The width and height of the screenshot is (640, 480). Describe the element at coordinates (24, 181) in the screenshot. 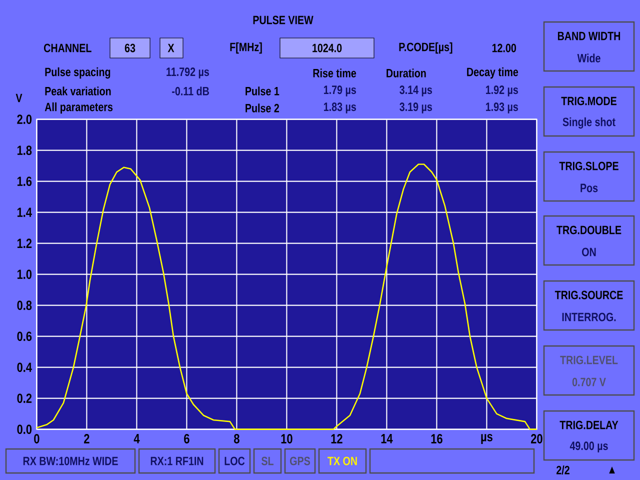

I see `y-tick-label: 1.6` at that location.